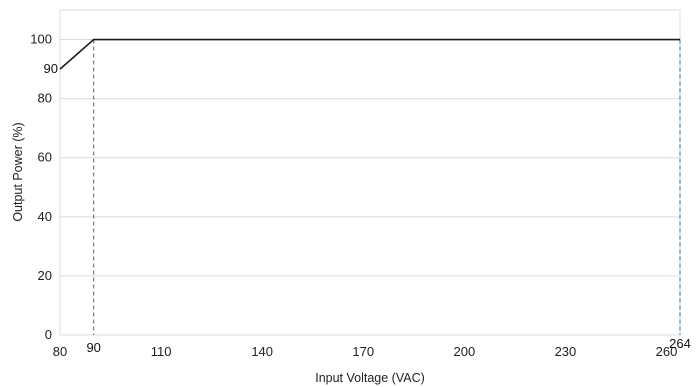 Image resolution: width=699 pixels, height=387 pixels. What do you see at coordinates (44, 187) in the screenshot?
I see `y-tick-labels: 0 20 40 60 80 100 90` at bounding box center [44, 187].